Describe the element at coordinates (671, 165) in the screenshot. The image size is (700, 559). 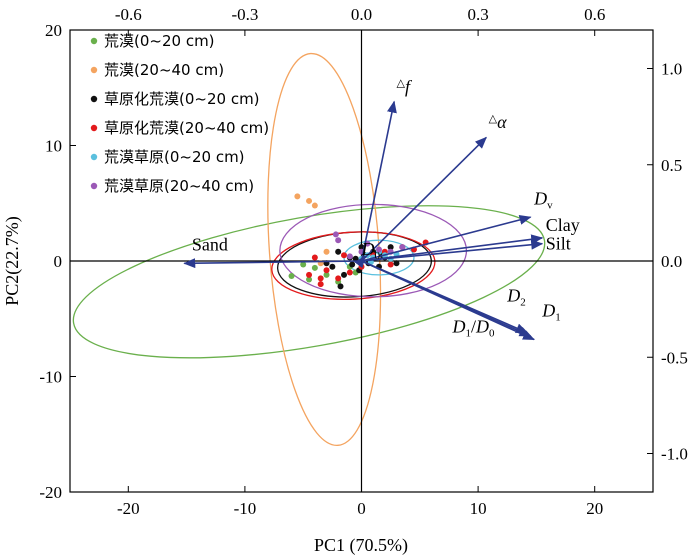
I see `right-tick-label: 0.5` at that location.